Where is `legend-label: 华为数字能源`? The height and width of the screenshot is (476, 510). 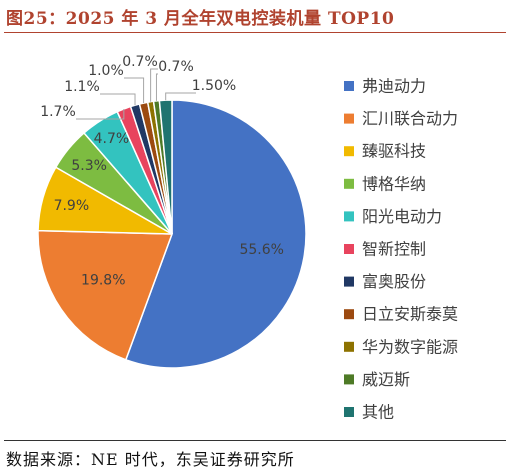 legend-label: 华为数字能源 is located at coordinates (410, 346).